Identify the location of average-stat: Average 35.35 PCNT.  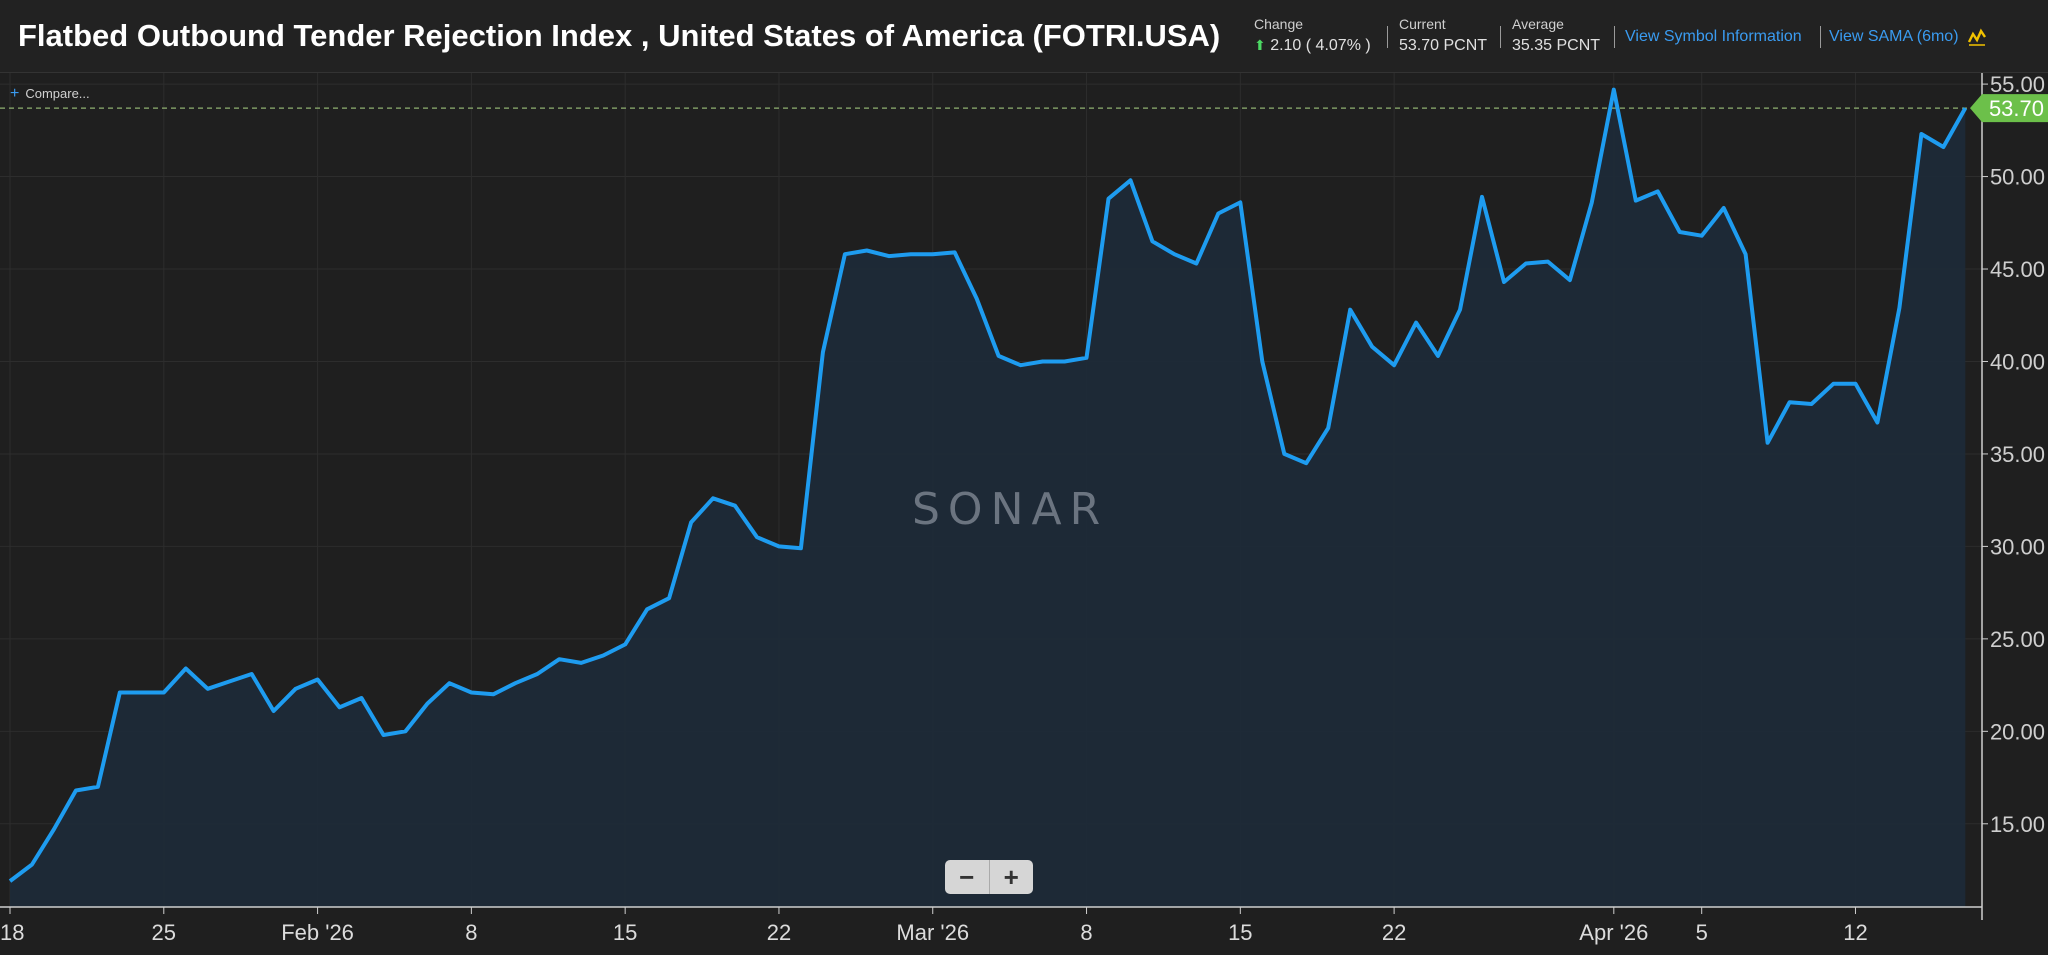
(1556, 35).